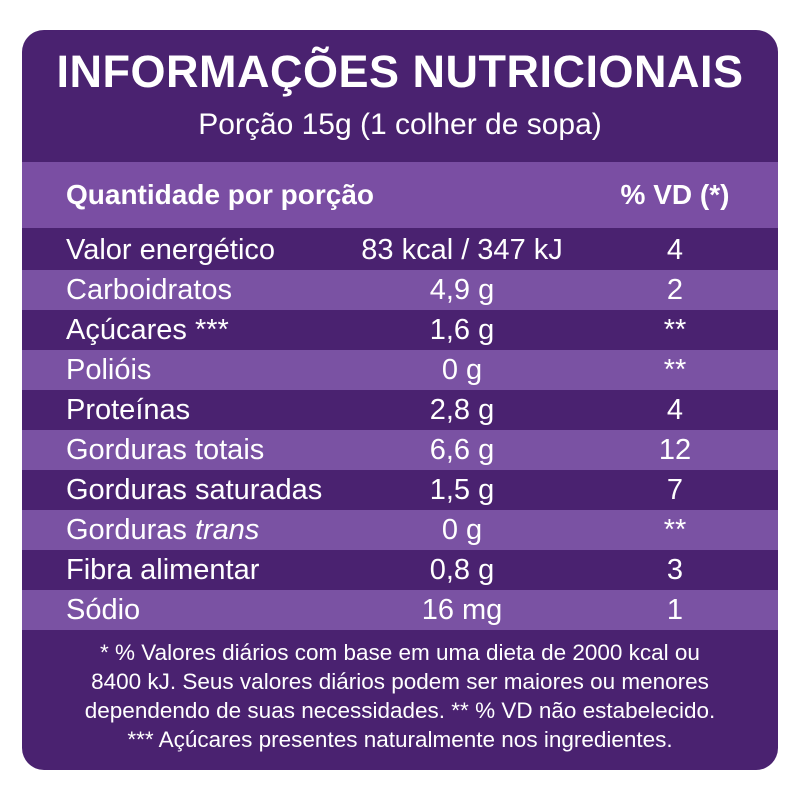 This screenshot has height=800, width=800. I want to click on nutrient-name-text: Valor energético, so click(171, 250).